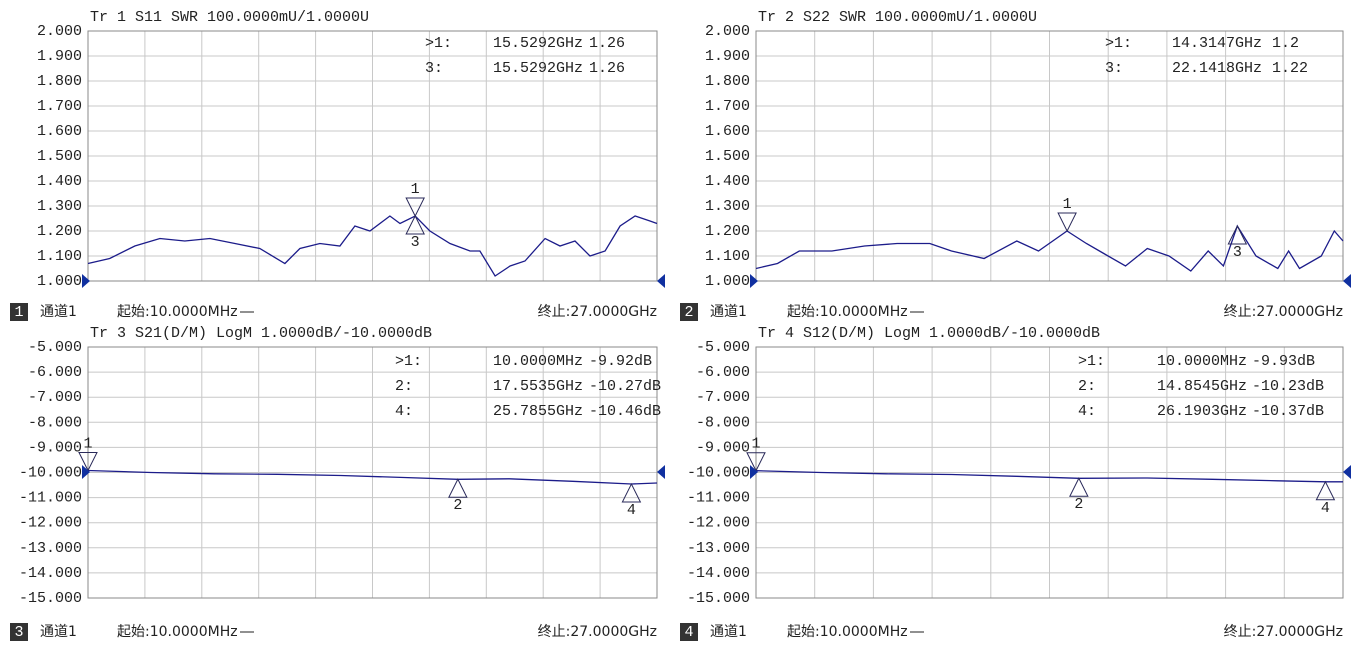 Image resolution: width=1353 pixels, height=646 pixels. I want to click on y-tick-label: 1.600, so click(59, 131).